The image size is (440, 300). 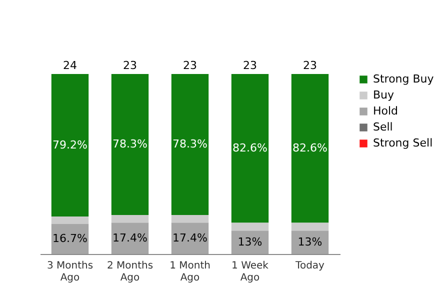 I want to click on x-tick-label: 1 Month Ago, so click(x=190, y=272).